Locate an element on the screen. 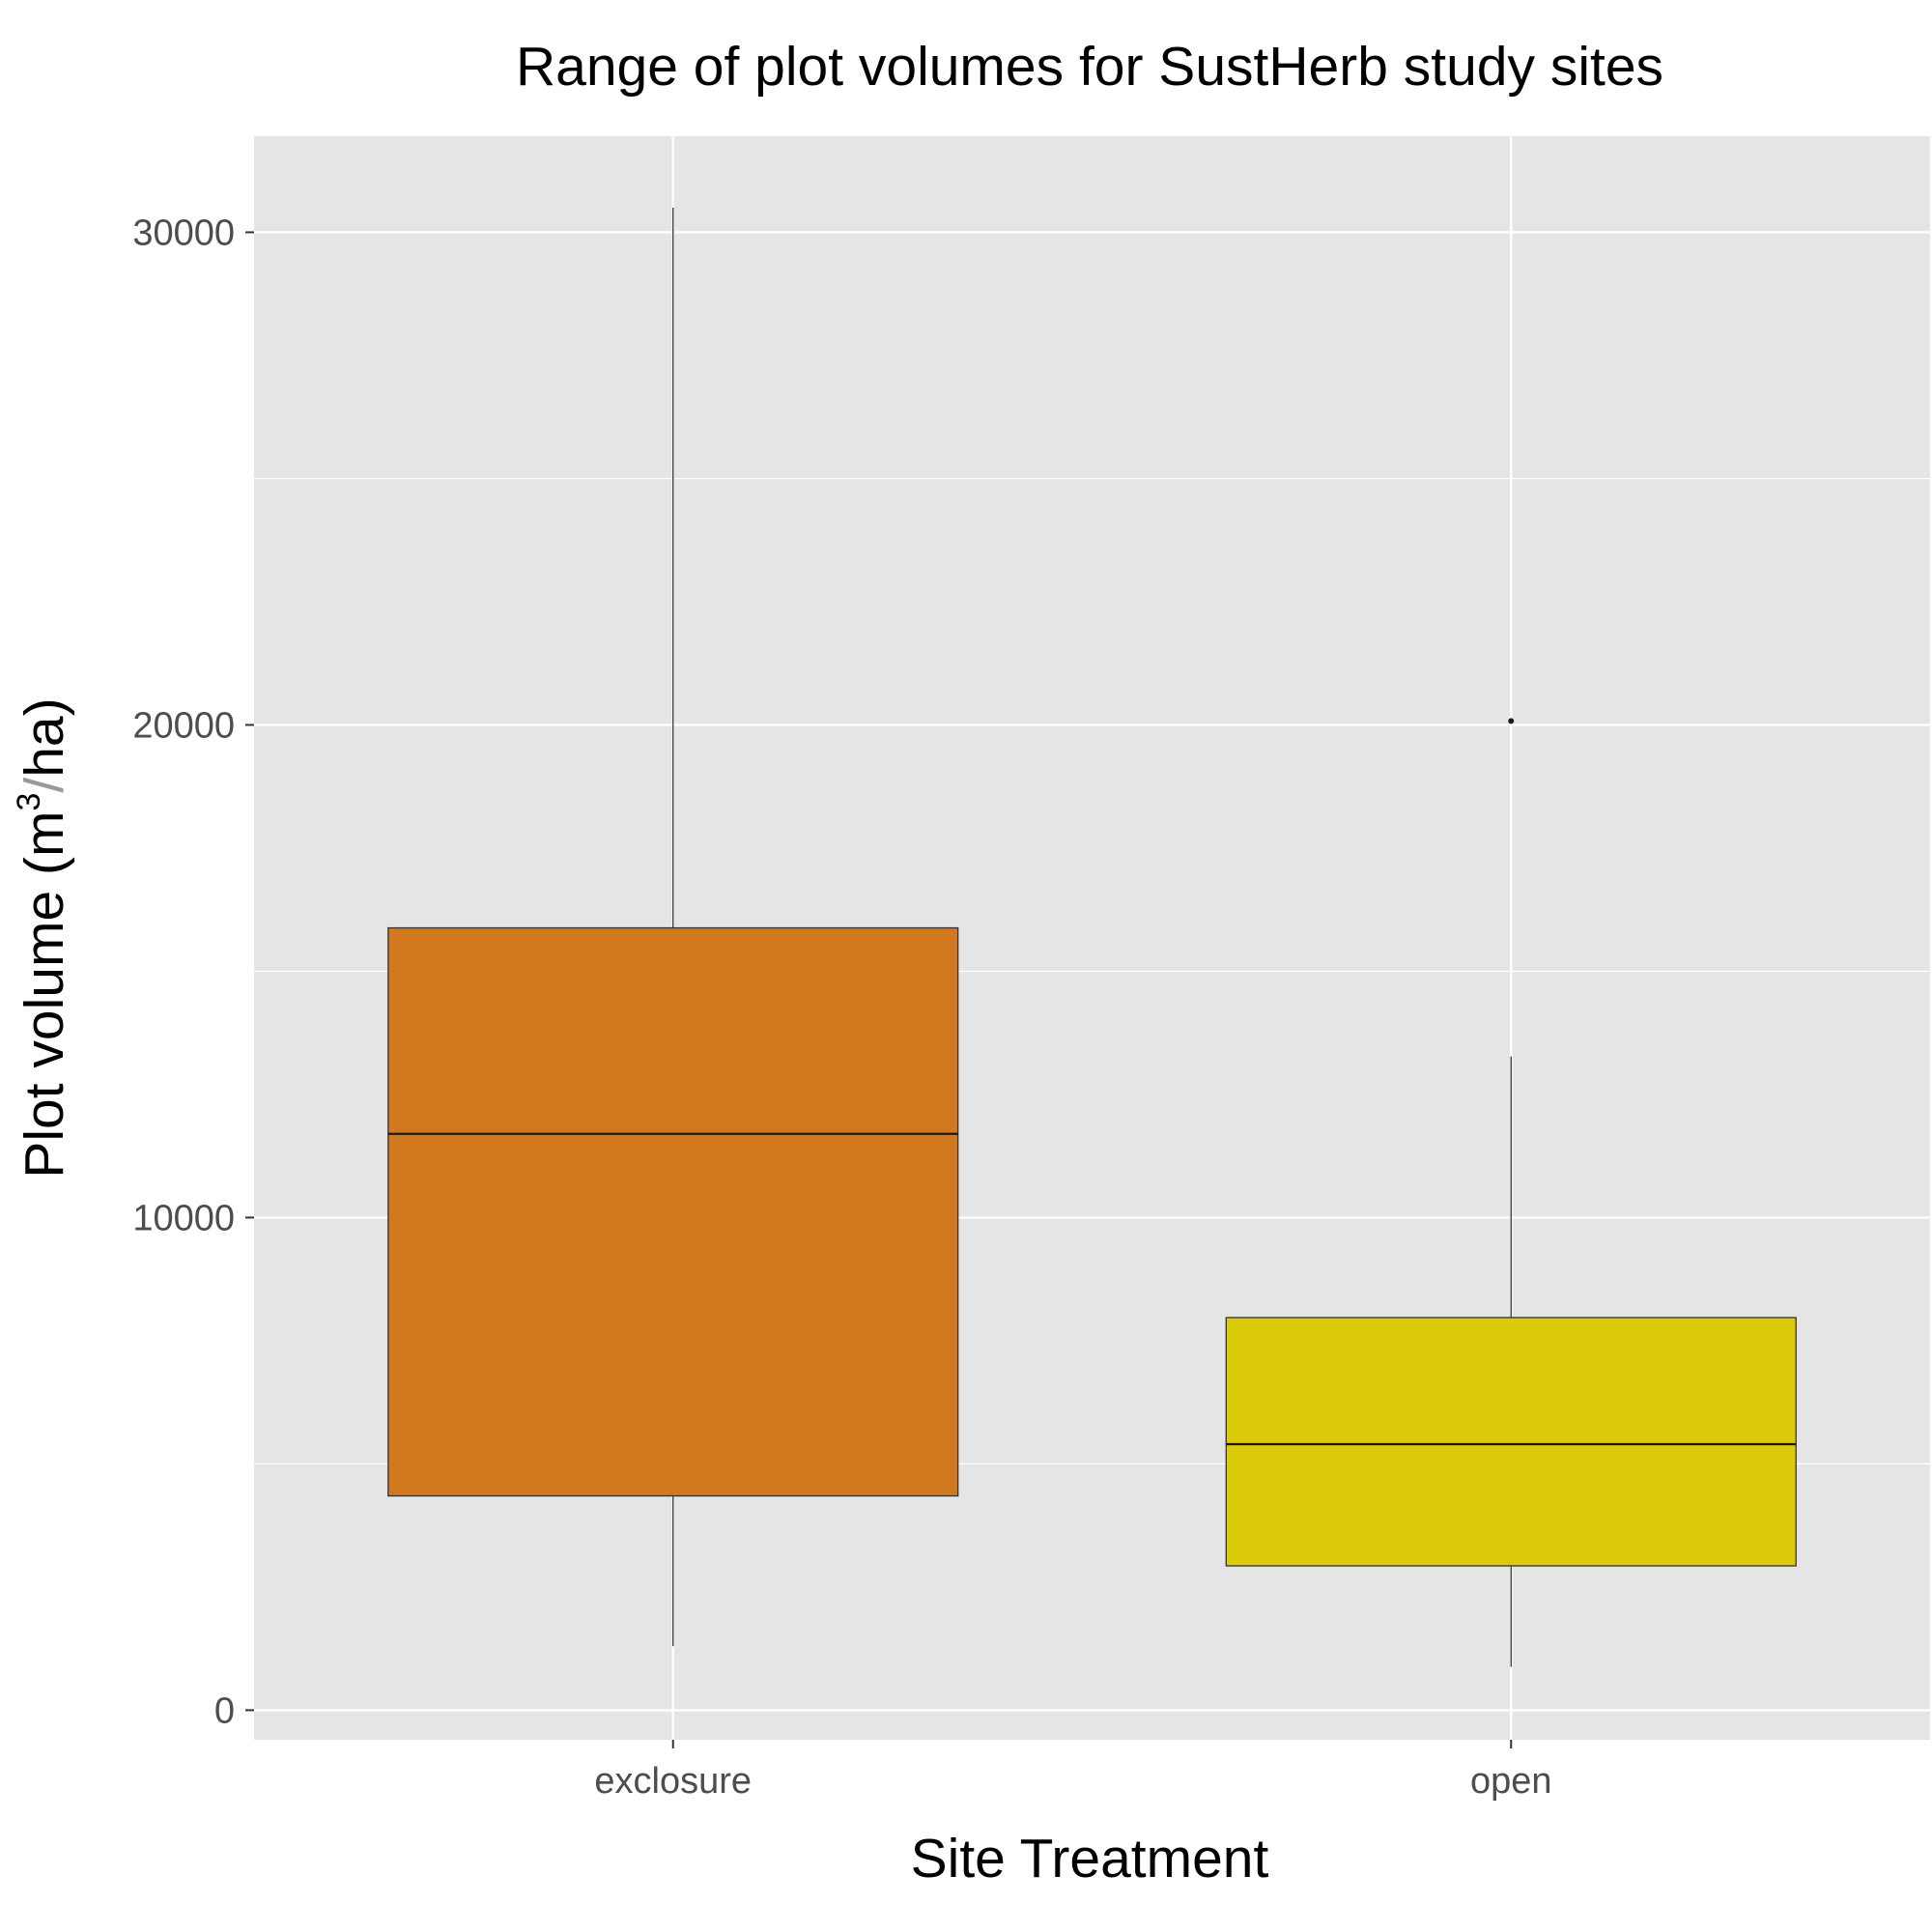 The height and width of the screenshot is (1932, 1932). outlier-point is located at coordinates (1511, 721).